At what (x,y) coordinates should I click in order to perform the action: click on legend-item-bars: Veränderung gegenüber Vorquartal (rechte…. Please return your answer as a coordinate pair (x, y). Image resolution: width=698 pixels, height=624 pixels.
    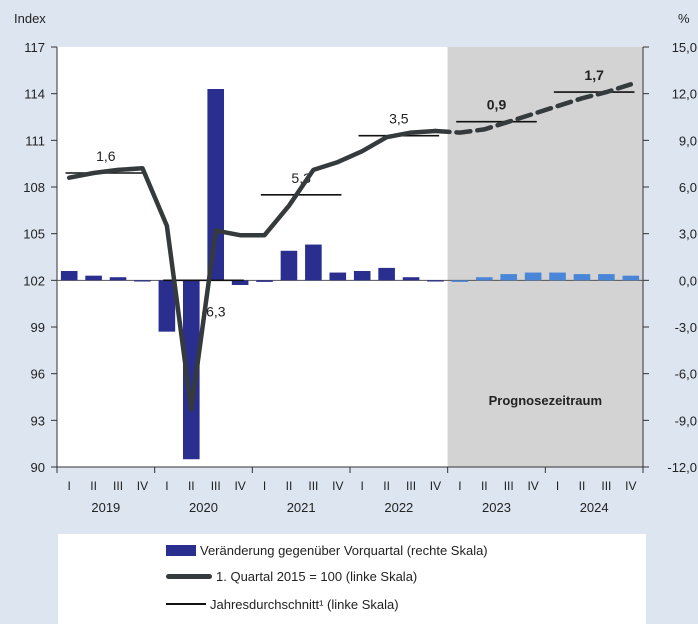
    Looking at the image, I should click on (327, 550).